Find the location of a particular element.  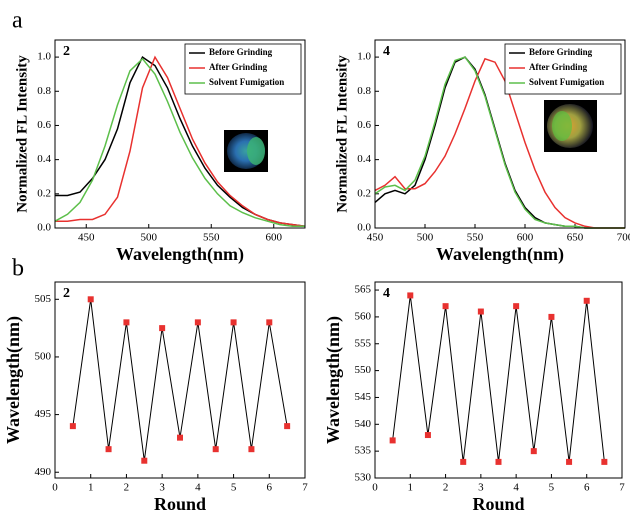

x-tick-label: 450 is located at coordinates (375, 238).